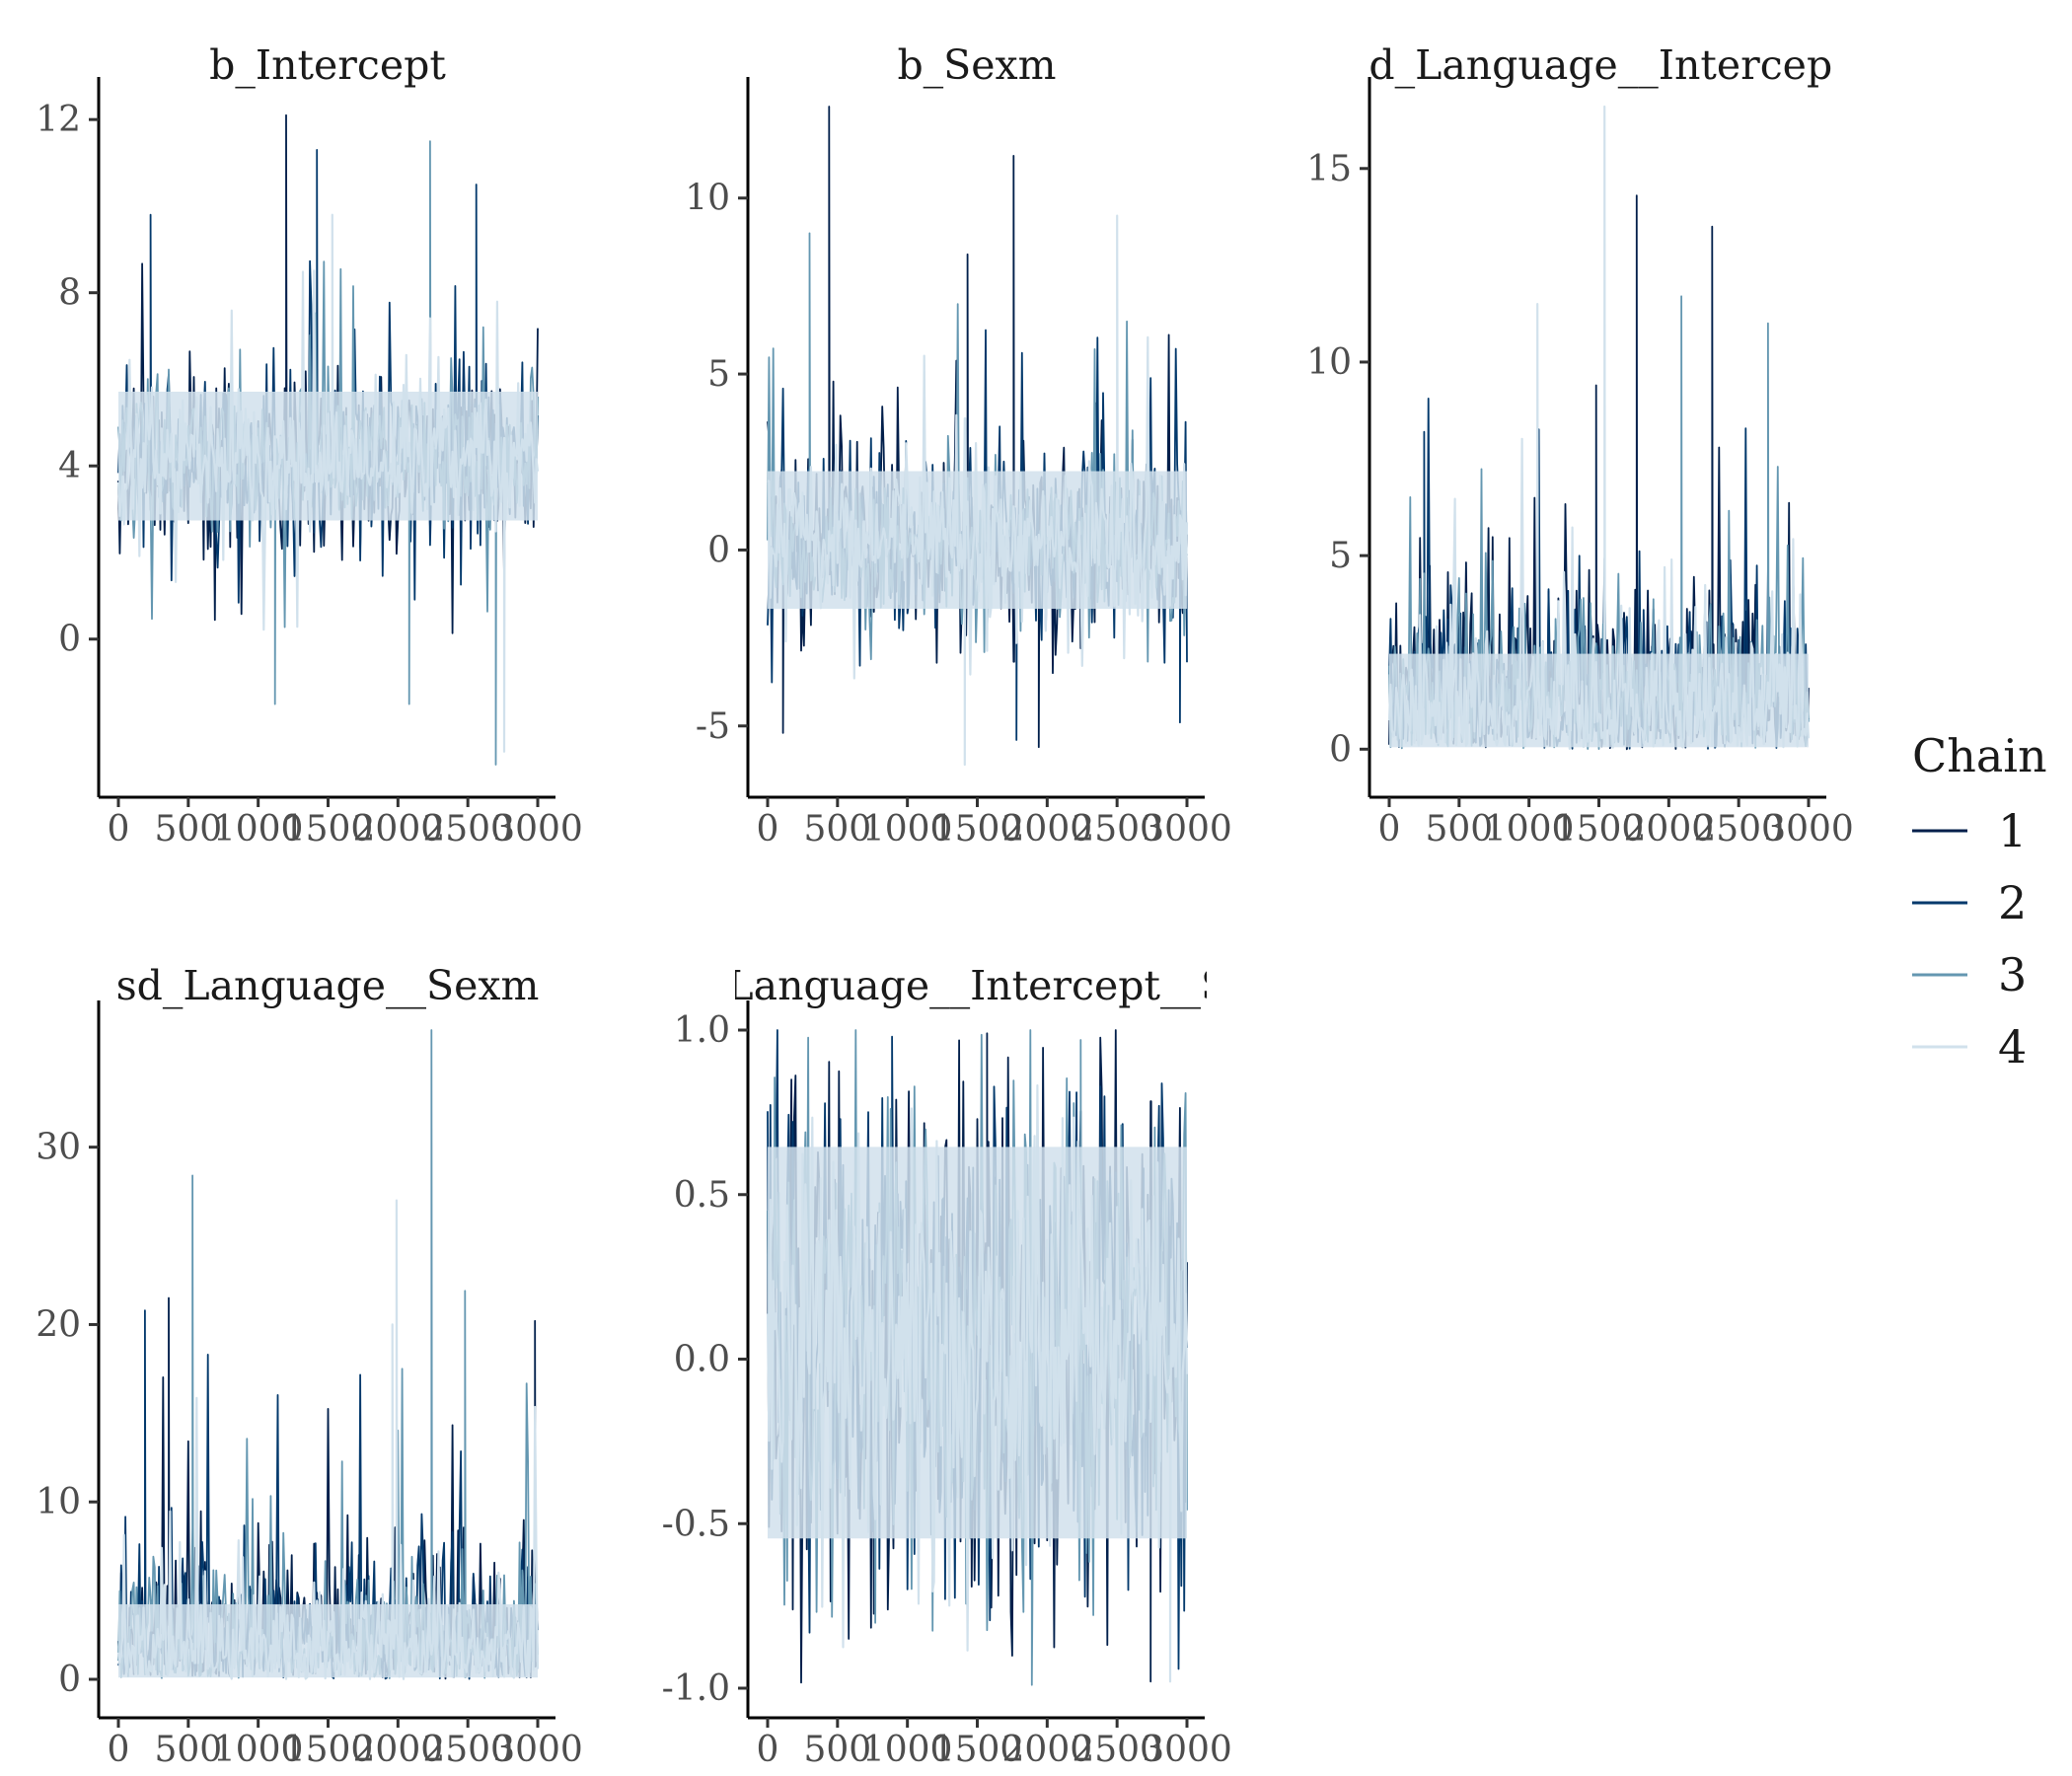  What do you see at coordinates (1970, 939) in the screenshot?
I see `legend-entries: 1 2 3 4` at bounding box center [1970, 939].